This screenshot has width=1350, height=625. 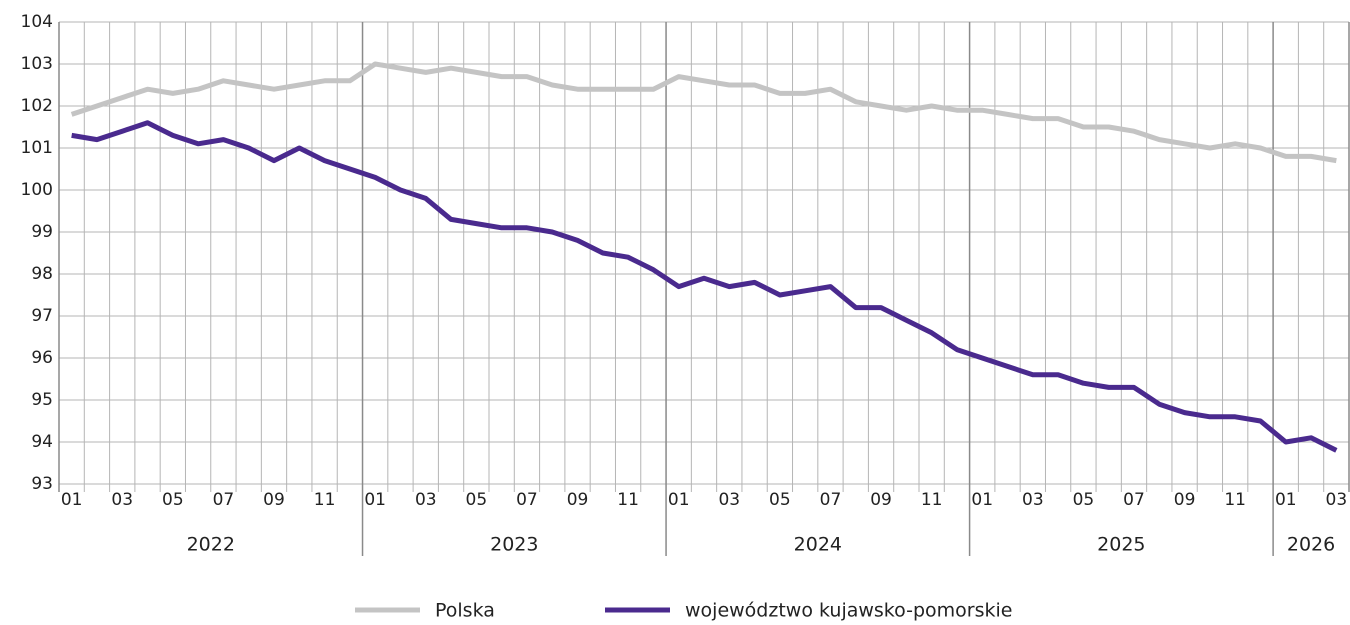 I want to click on legend-label: Polska, so click(x=465, y=611).